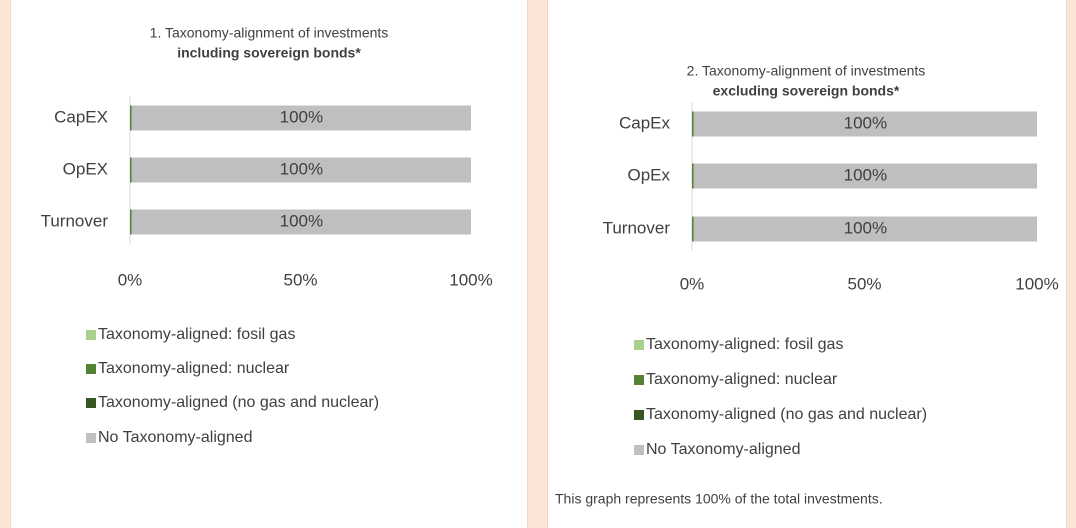 This screenshot has height=528, width=1076. What do you see at coordinates (269, 53) in the screenshot?
I see `chart-subtitle: including sovereign bonds*` at bounding box center [269, 53].